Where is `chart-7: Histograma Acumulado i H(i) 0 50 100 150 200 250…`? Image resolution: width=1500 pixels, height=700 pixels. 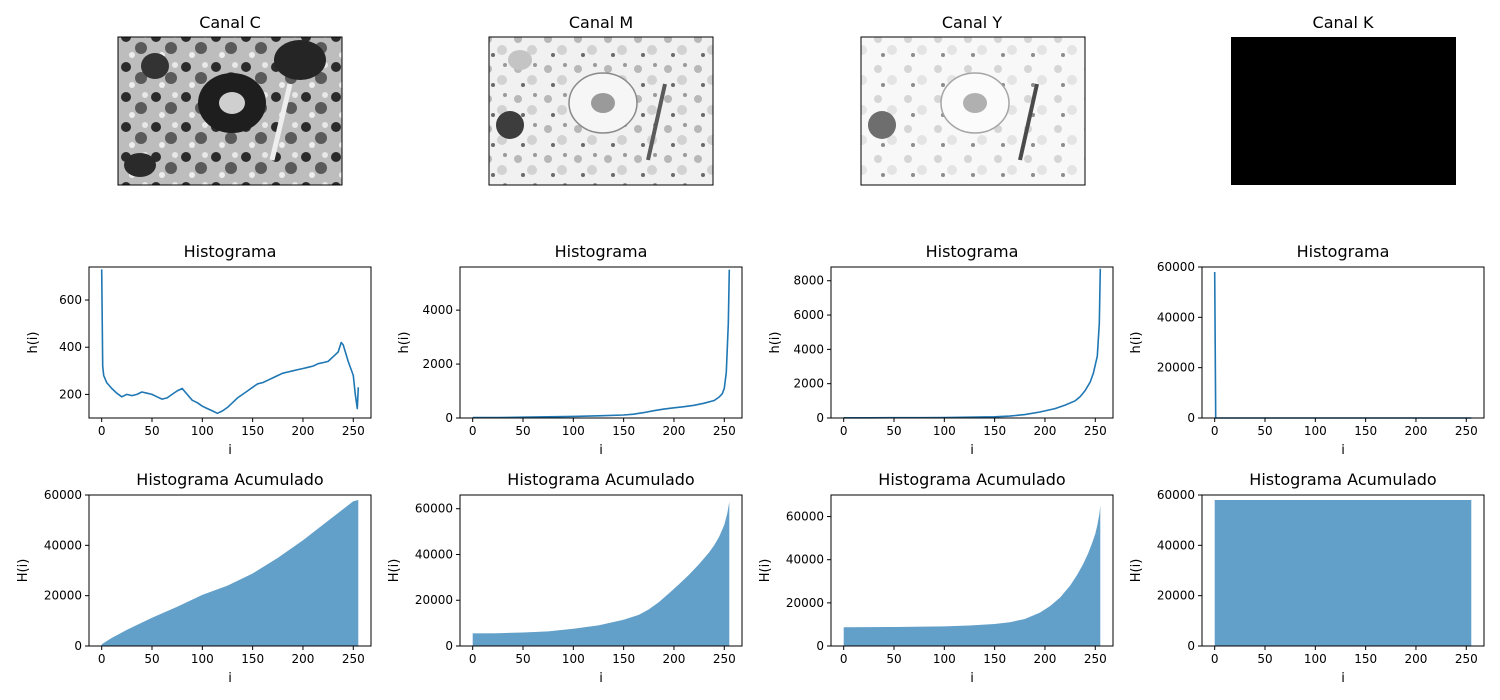
chart-7: Histograma Acumulado i H(i) 0 50 100 150 200 250… is located at coordinates (936, 578).